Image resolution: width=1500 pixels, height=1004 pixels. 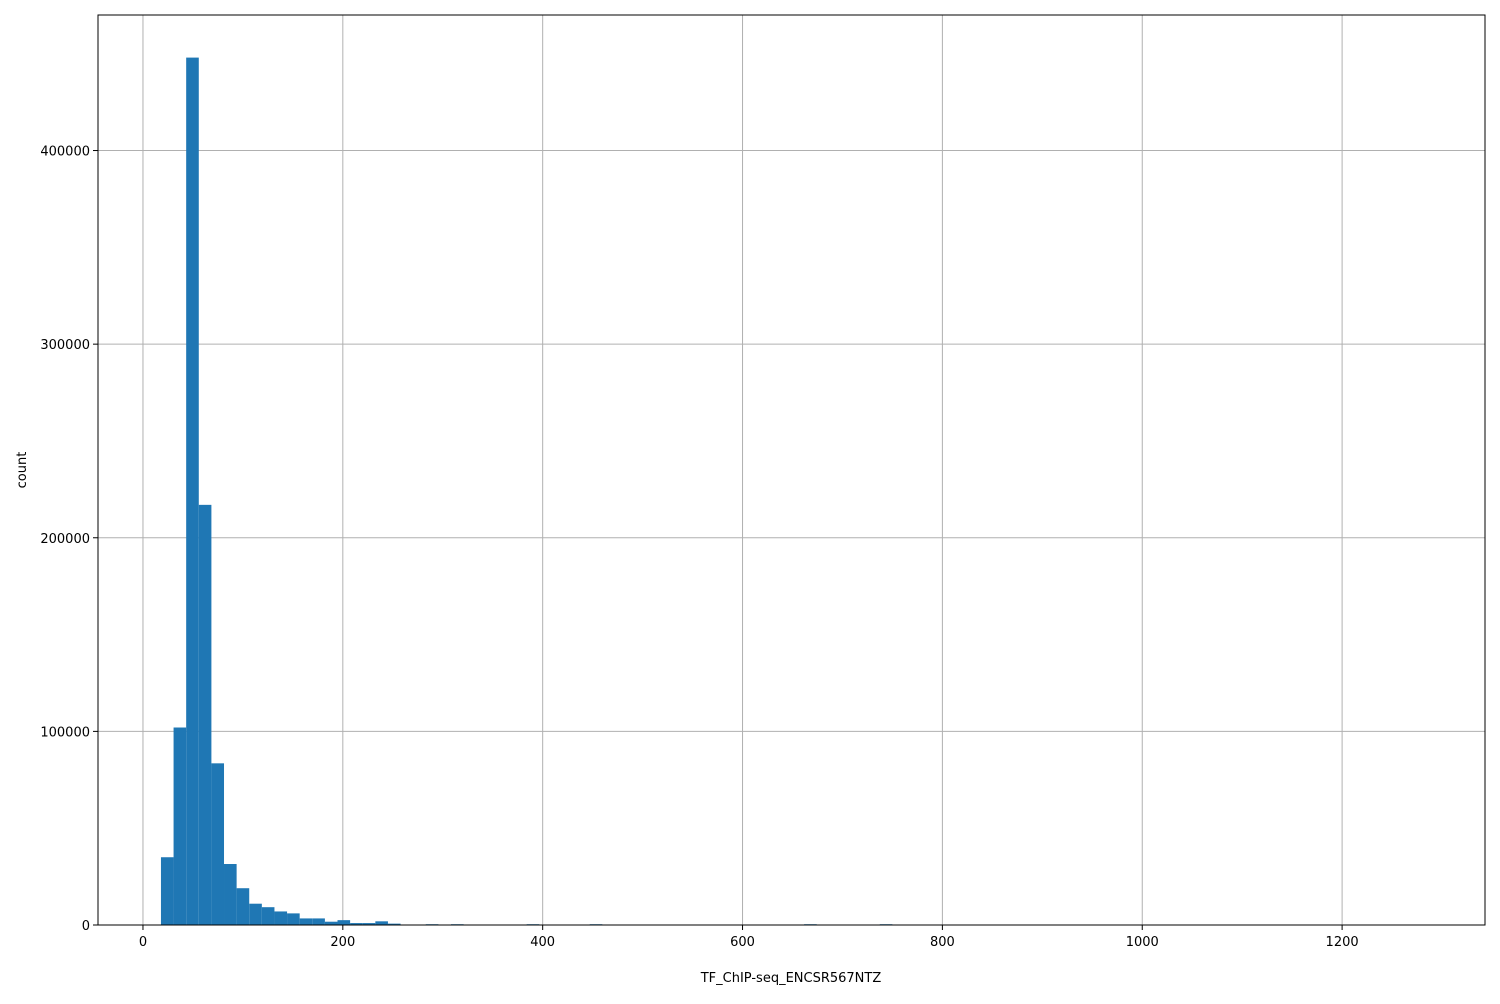 I want to click on y-axis-label: count, so click(x=22, y=470).